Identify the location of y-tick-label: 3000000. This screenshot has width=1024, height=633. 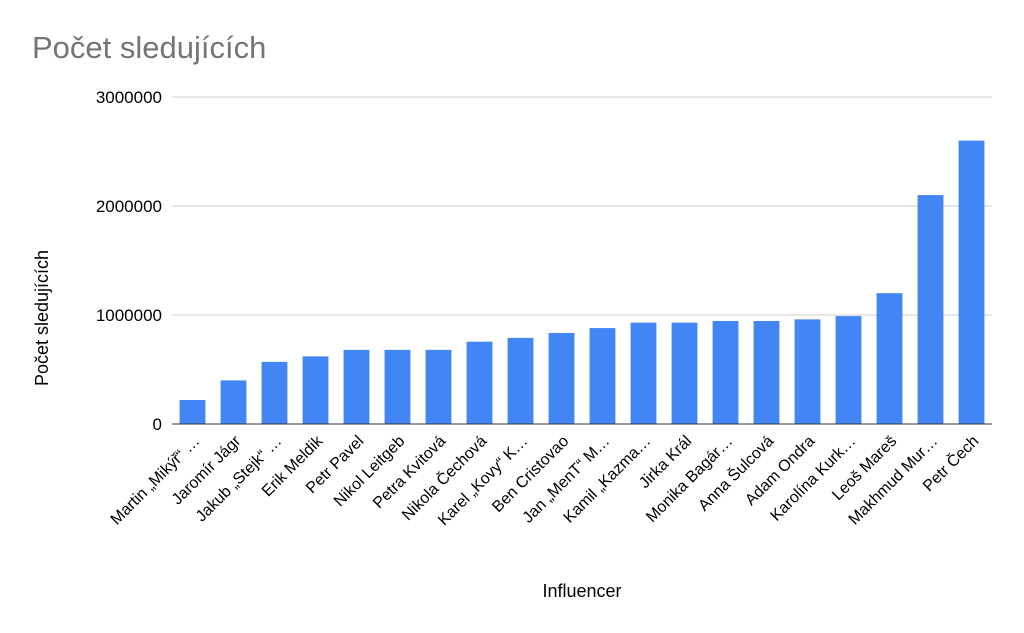
(129, 97).